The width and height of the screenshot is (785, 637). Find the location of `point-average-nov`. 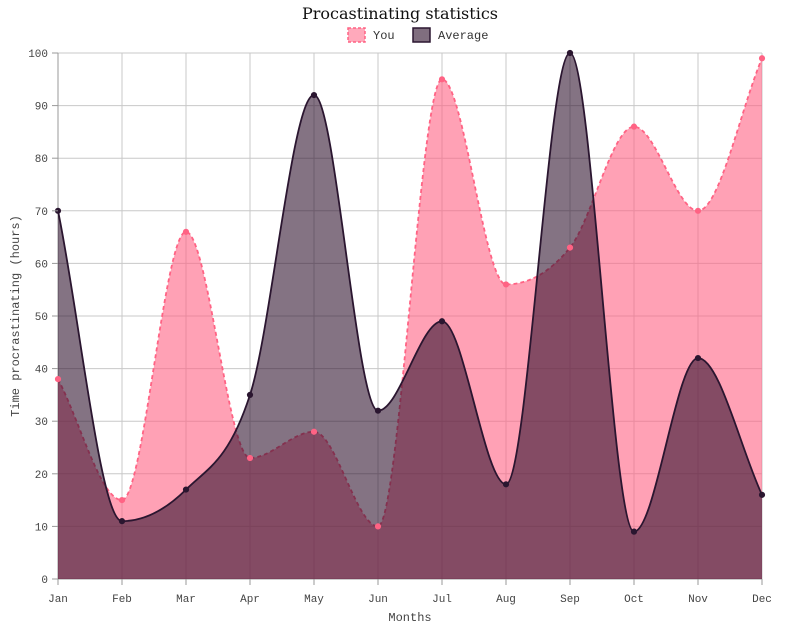

point-average-nov is located at coordinates (698, 358).